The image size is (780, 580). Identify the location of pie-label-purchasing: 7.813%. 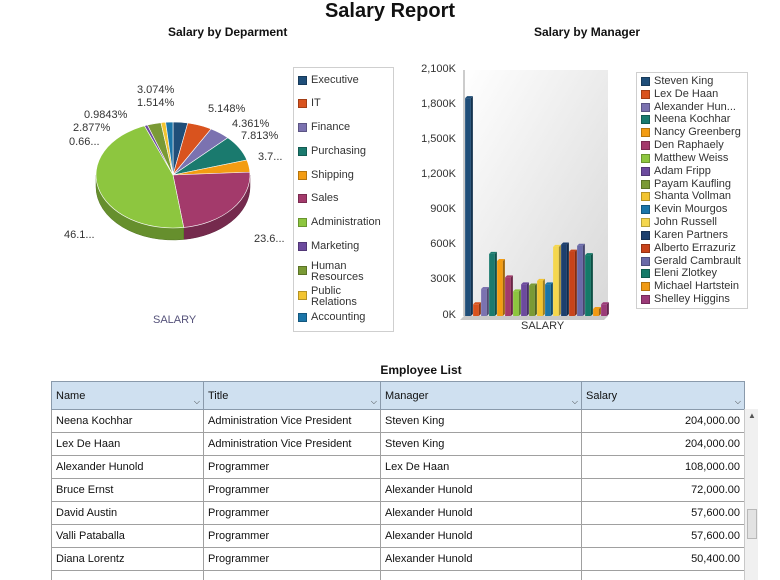
(260, 136).